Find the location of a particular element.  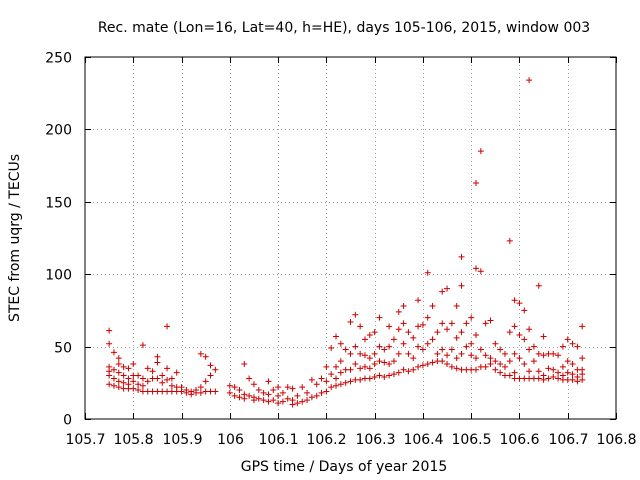

y-tick-label: 200 is located at coordinates (58, 131).